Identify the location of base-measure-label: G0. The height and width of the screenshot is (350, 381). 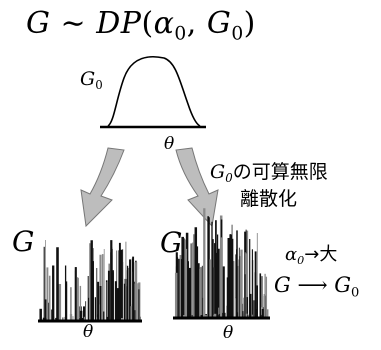
(91, 80).